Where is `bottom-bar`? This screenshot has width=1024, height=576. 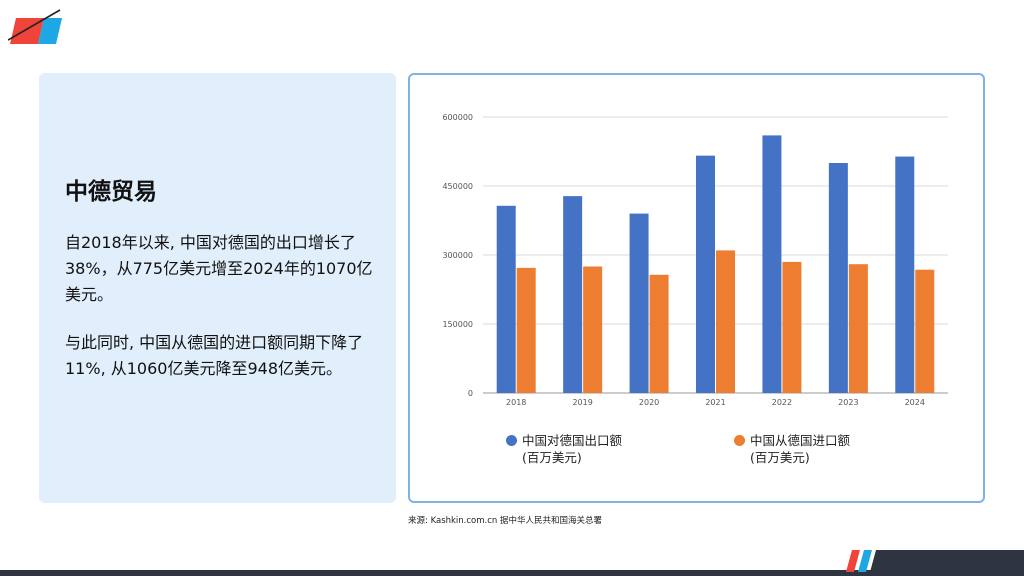
bottom-bar is located at coordinates (512, 573).